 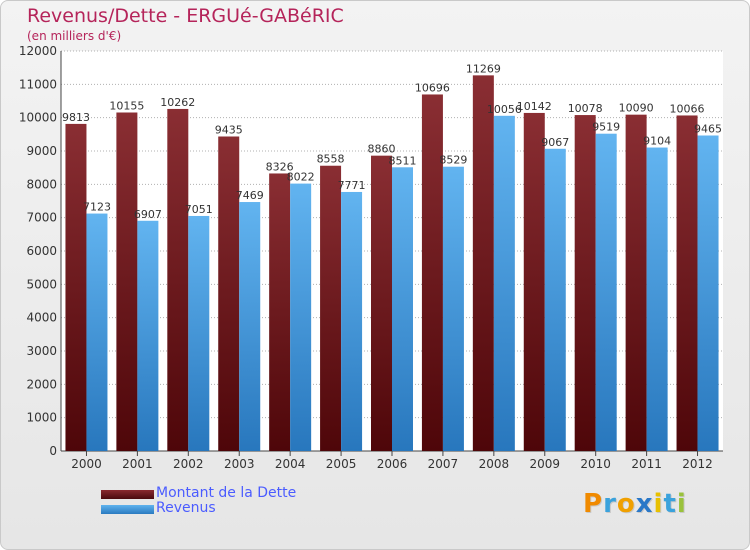 What do you see at coordinates (697, 464) in the screenshot?
I see `x-tick-label: 2012` at bounding box center [697, 464].